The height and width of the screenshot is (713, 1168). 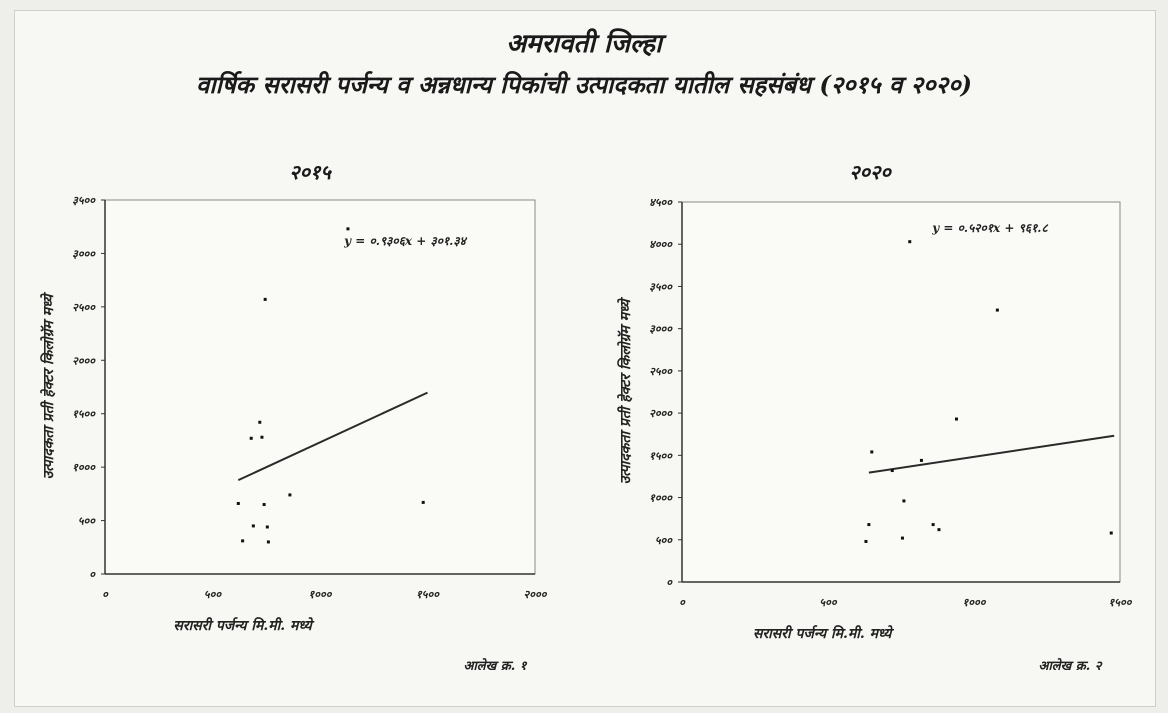 What do you see at coordinates (405, 241) in the screenshot?
I see `trend-equation: y = ०.९३०६x + ३०१.३४` at bounding box center [405, 241].